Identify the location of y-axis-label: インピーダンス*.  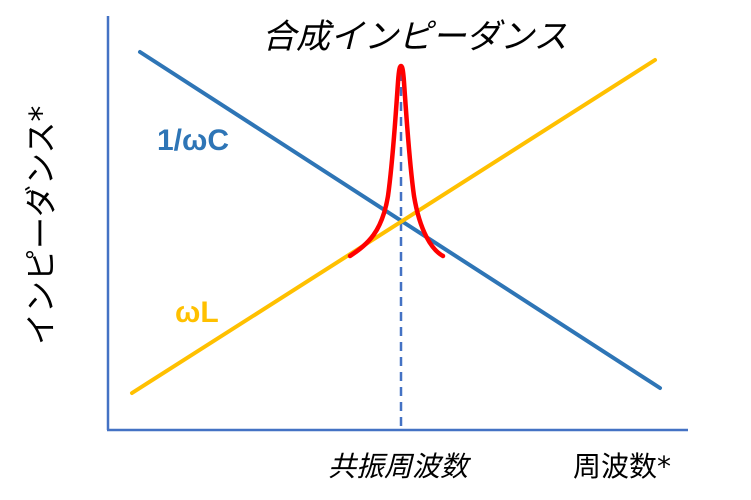
(41, 225).